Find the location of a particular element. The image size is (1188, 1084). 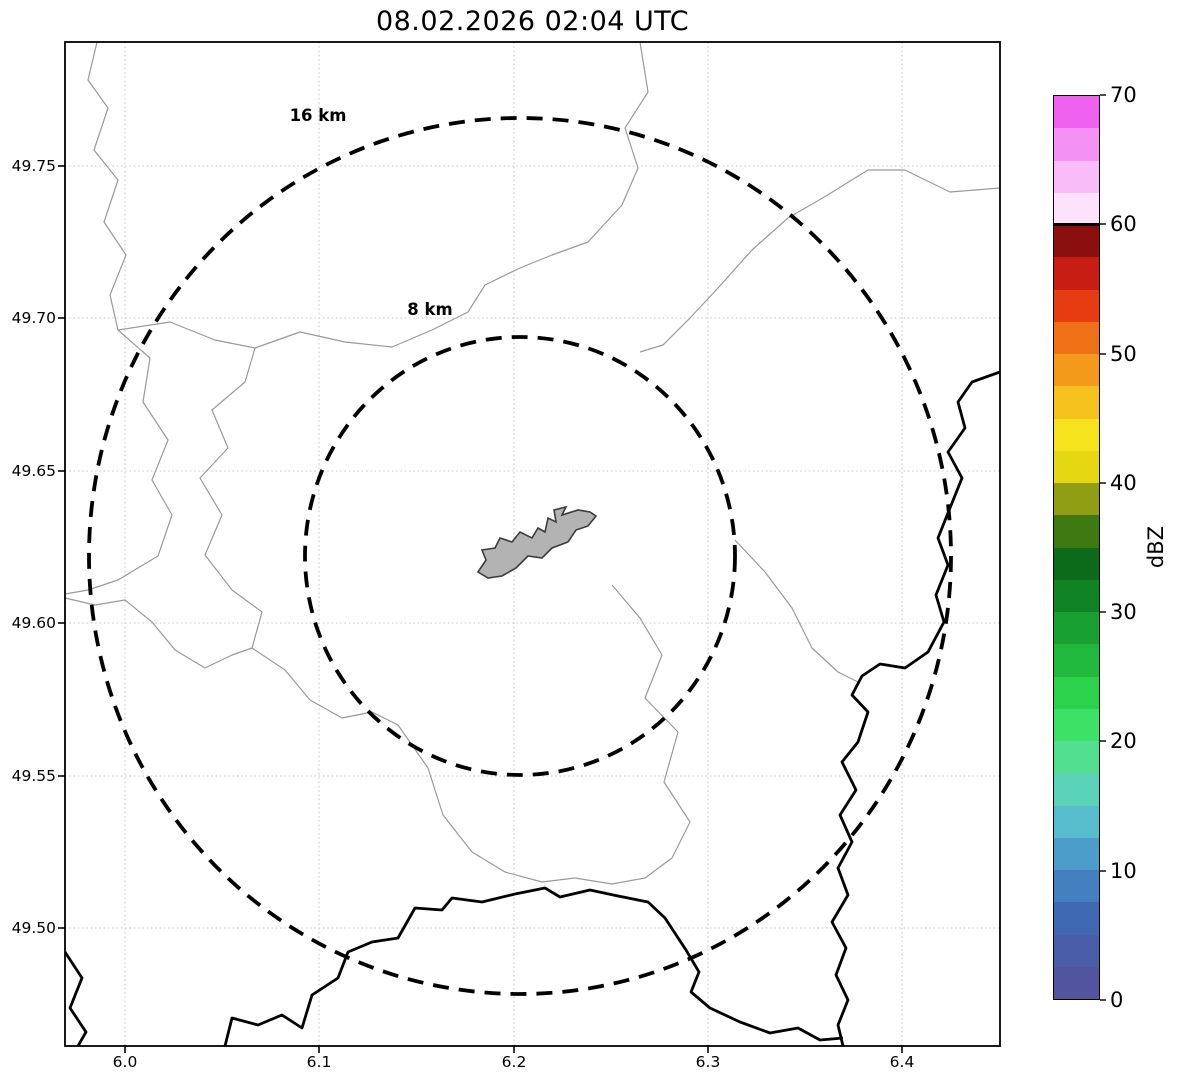

colorbar-tick-label: 0 is located at coordinates (1117, 1000).